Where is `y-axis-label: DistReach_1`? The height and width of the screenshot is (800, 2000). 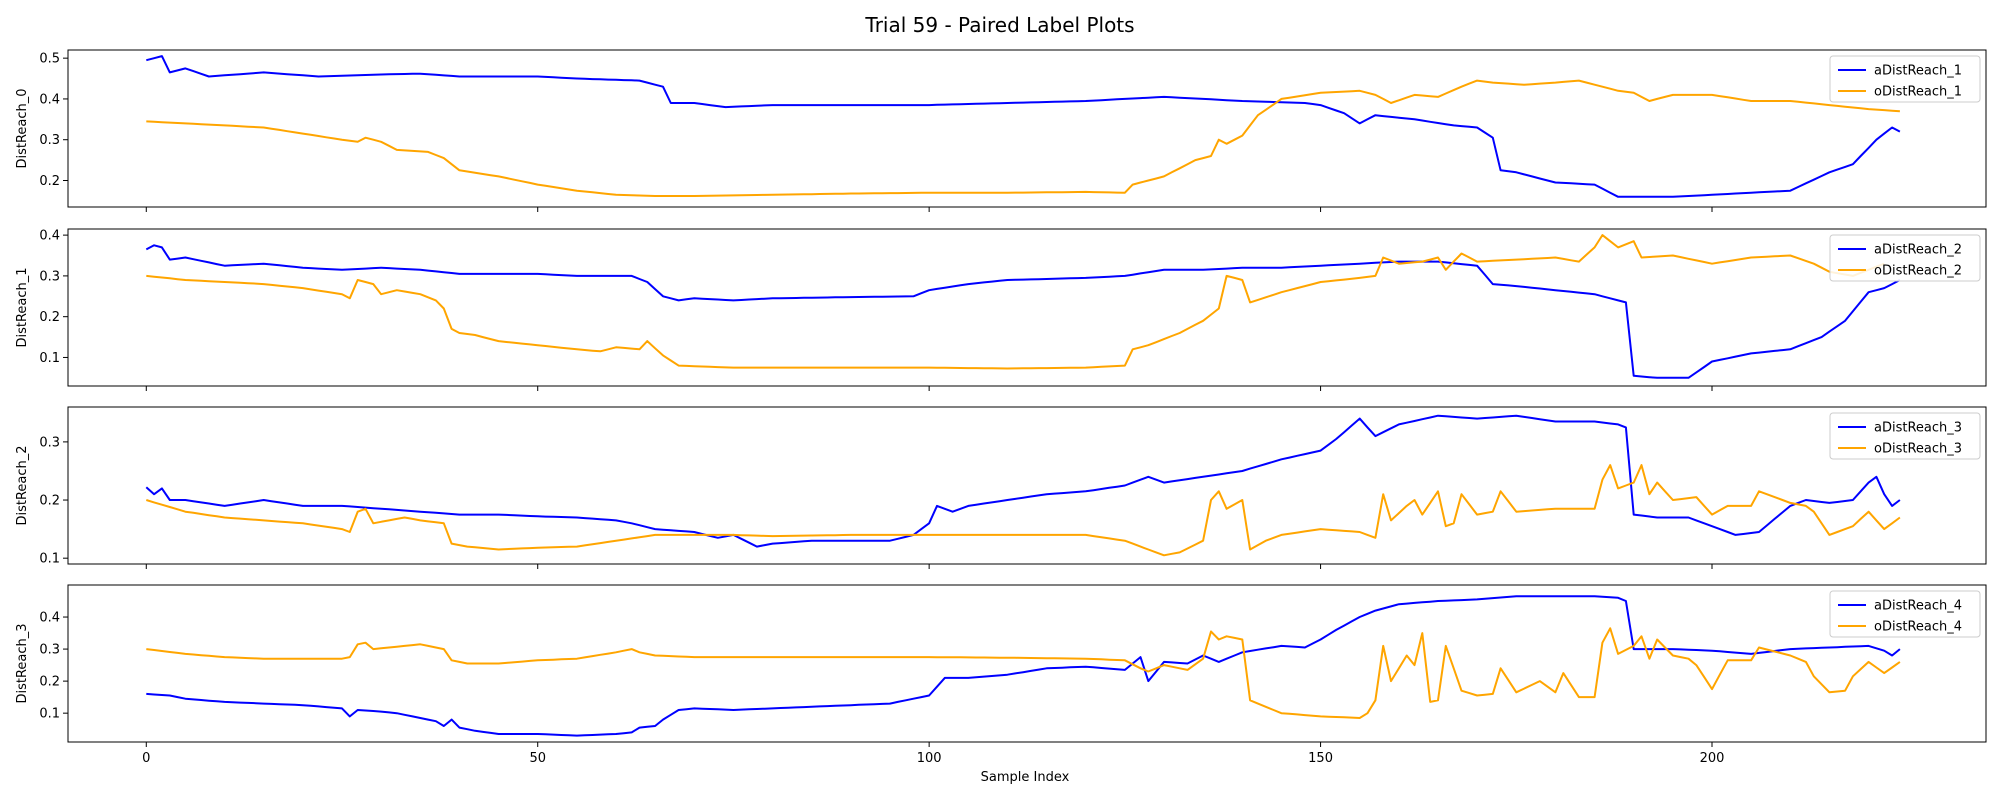 y-axis-label: DistReach_1 is located at coordinates (22, 307).